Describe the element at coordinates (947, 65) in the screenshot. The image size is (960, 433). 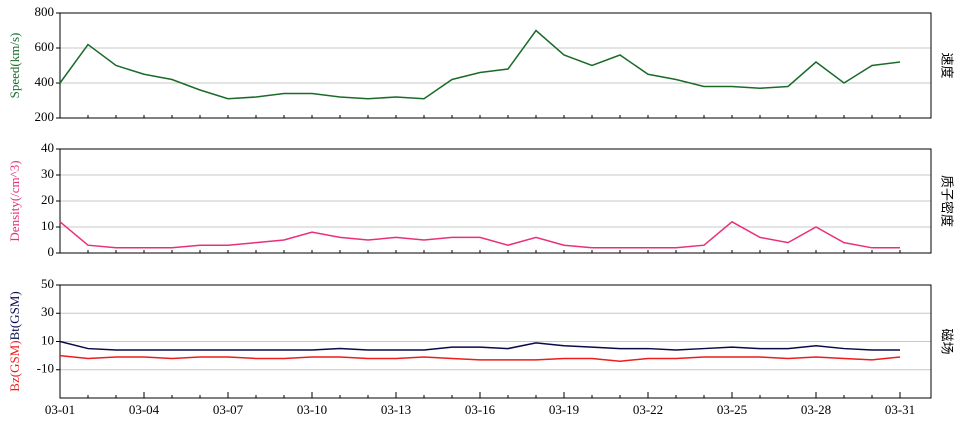
I see `side-label: 速度` at that location.